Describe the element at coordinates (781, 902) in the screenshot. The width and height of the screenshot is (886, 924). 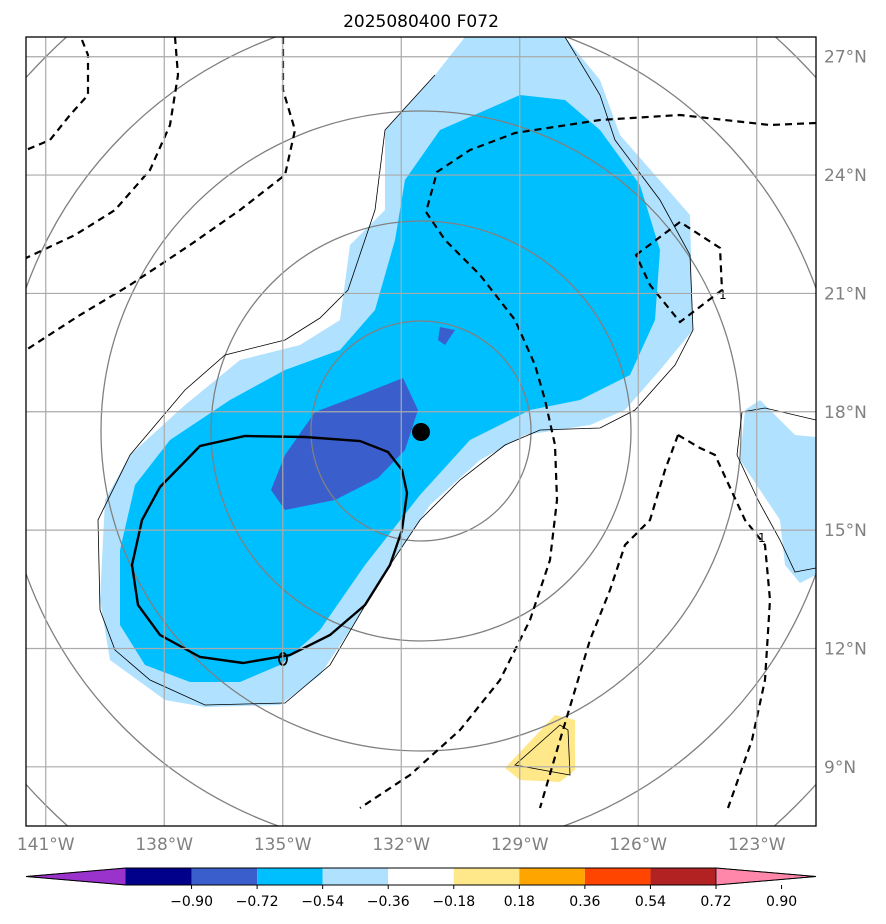
I see `colorbar-tick-label: 0.90` at that location.